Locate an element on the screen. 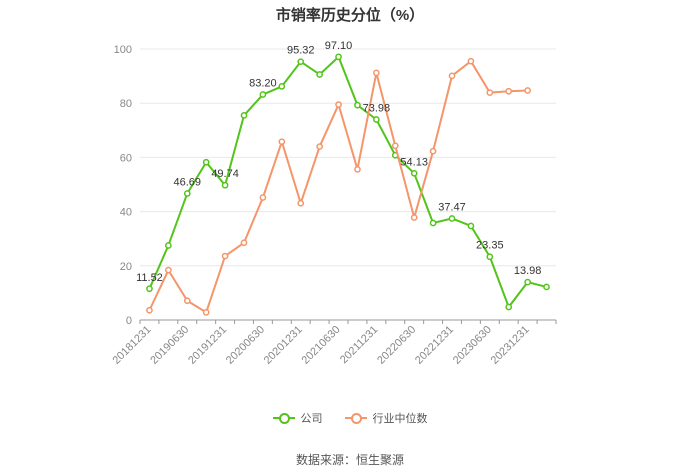 This screenshot has width=700, height=474. data-label-20220630: 54.13 is located at coordinates (414, 162).